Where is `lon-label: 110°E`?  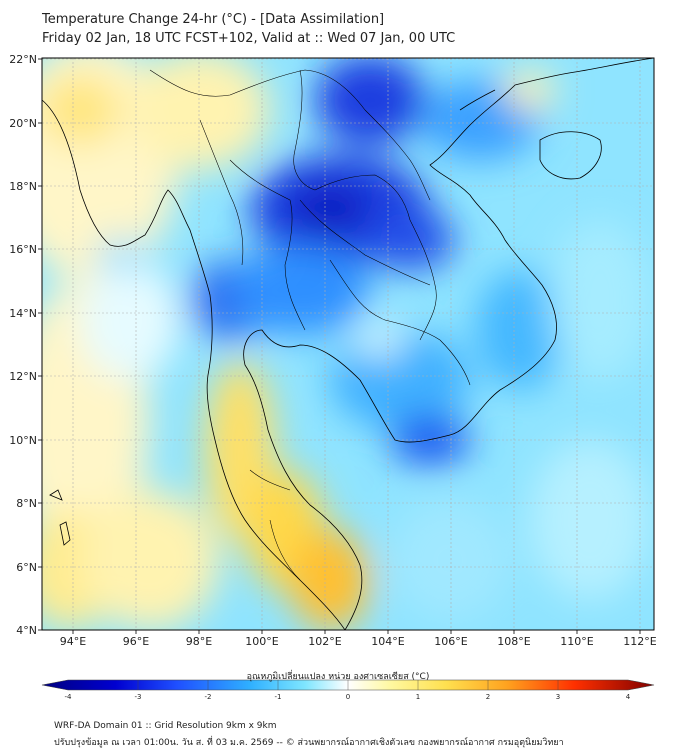
lon-label: 110°E is located at coordinates (576, 641).